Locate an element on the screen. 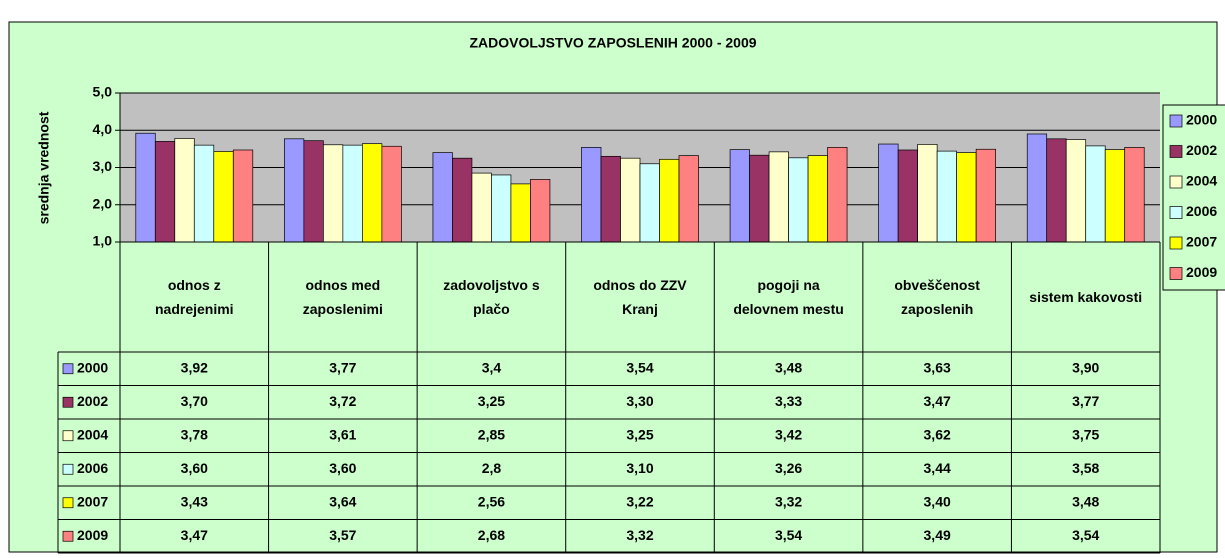 This screenshot has width=1225, height=558. table-value: 3,61 is located at coordinates (342, 434).